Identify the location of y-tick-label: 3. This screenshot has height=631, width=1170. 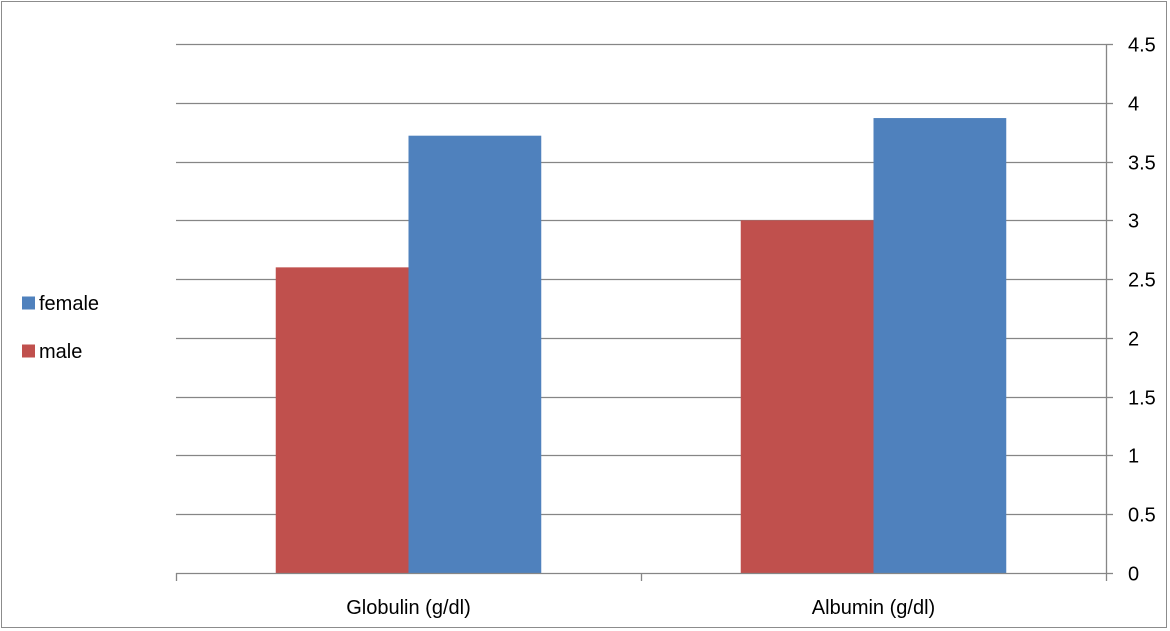
(1133, 222).